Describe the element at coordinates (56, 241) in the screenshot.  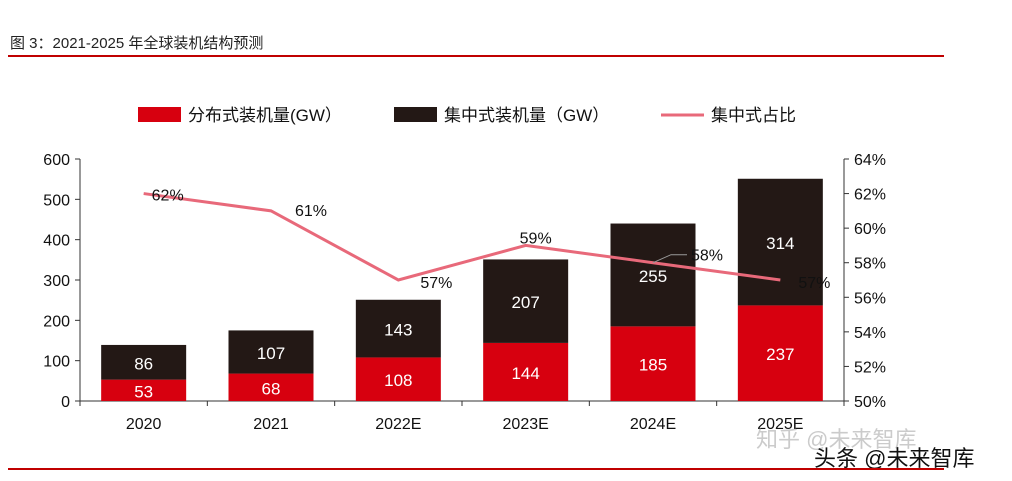
I see `y-left-tick-label: 400` at that location.